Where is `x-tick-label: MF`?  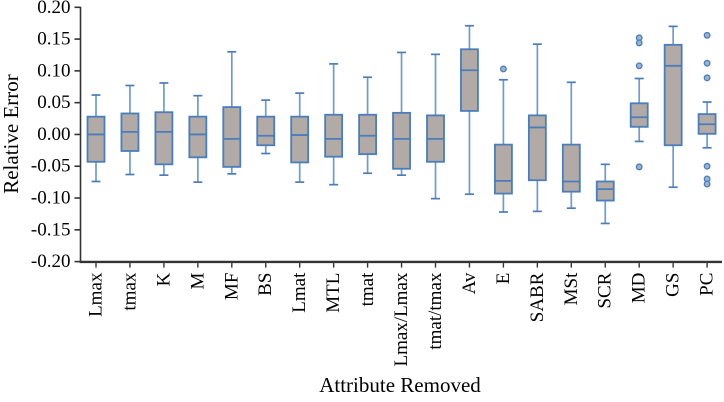 x-tick-label: MF is located at coordinates (231, 286).